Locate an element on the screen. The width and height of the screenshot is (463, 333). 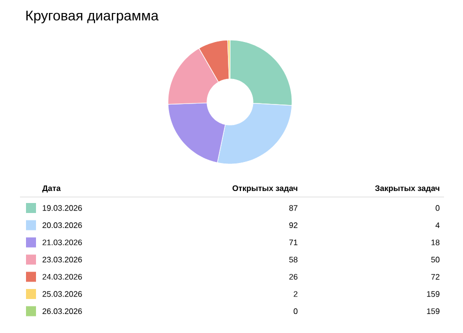
data-label: 58 is located at coordinates (293, 259).